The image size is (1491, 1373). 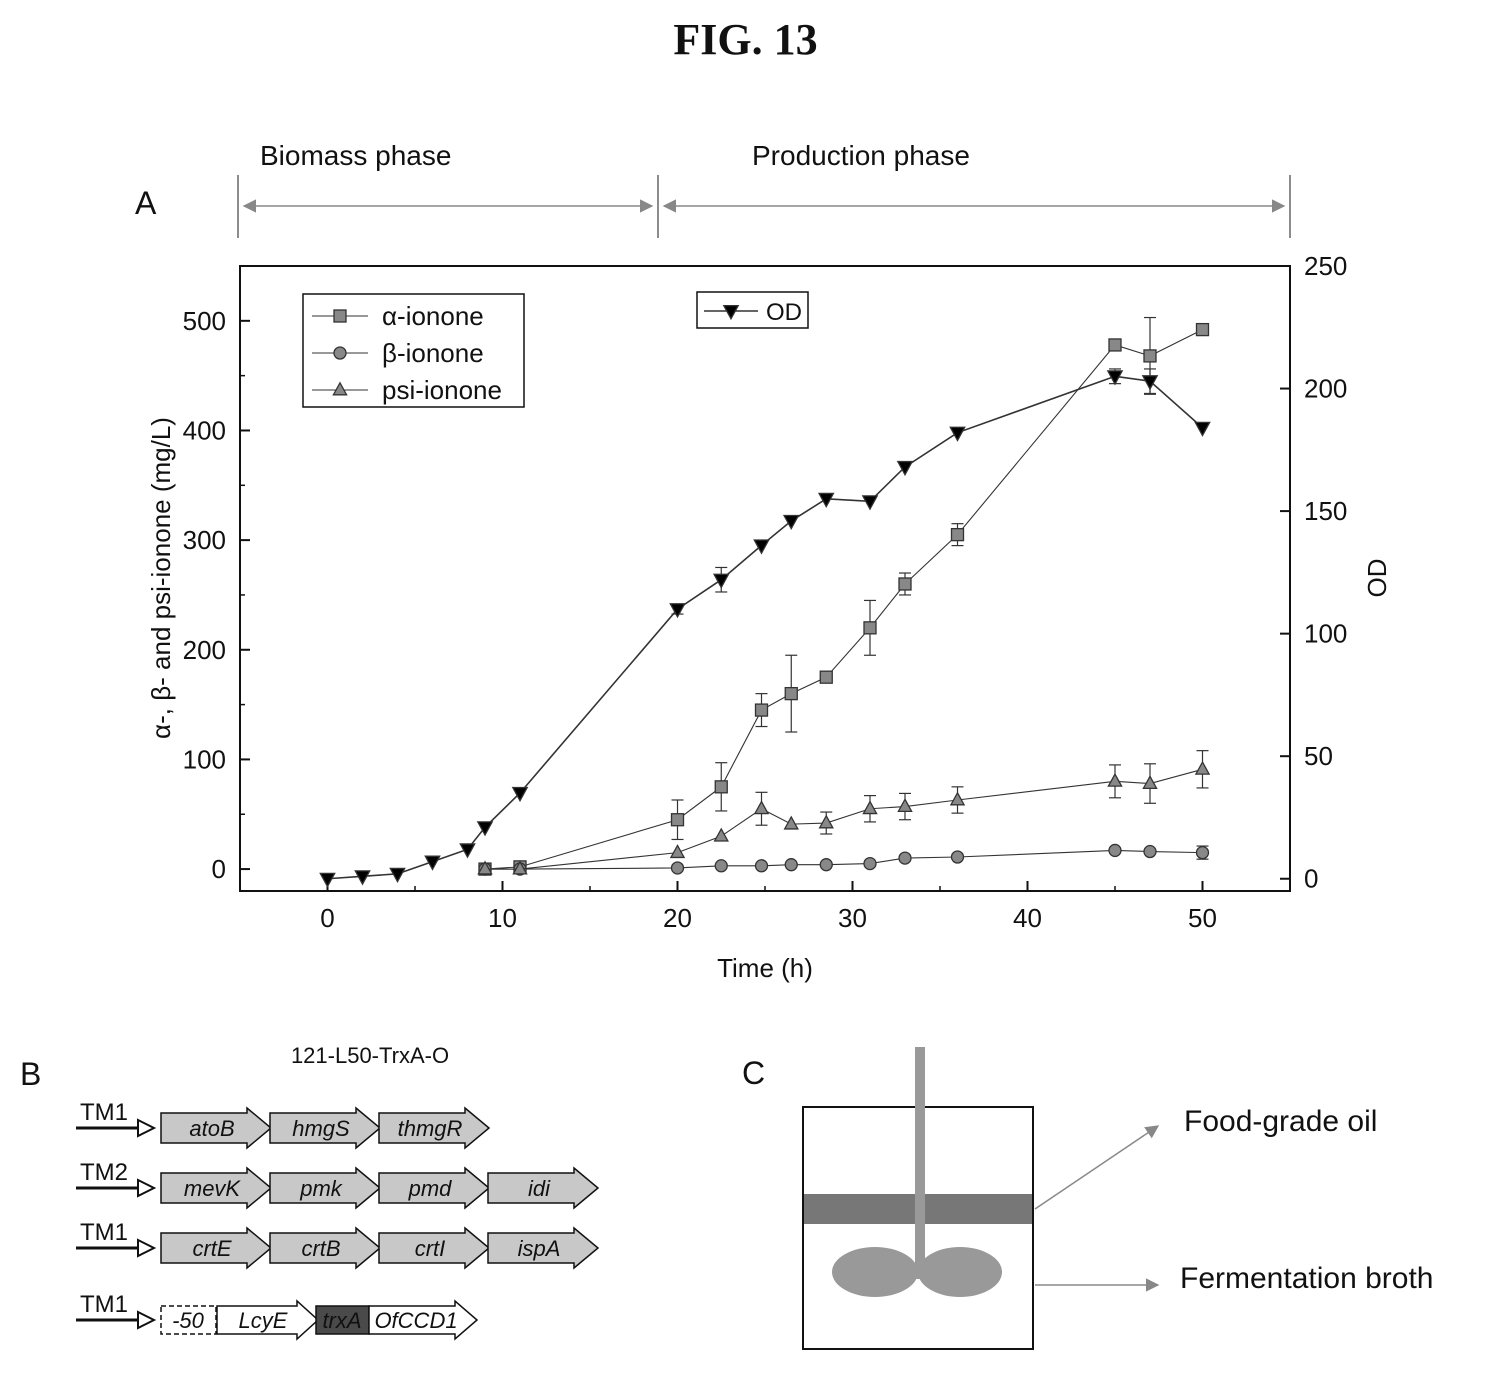 What do you see at coordinates (433, 353) in the screenshot?
I see `legend-label: β-ionone` at bounding box center [433, 353].